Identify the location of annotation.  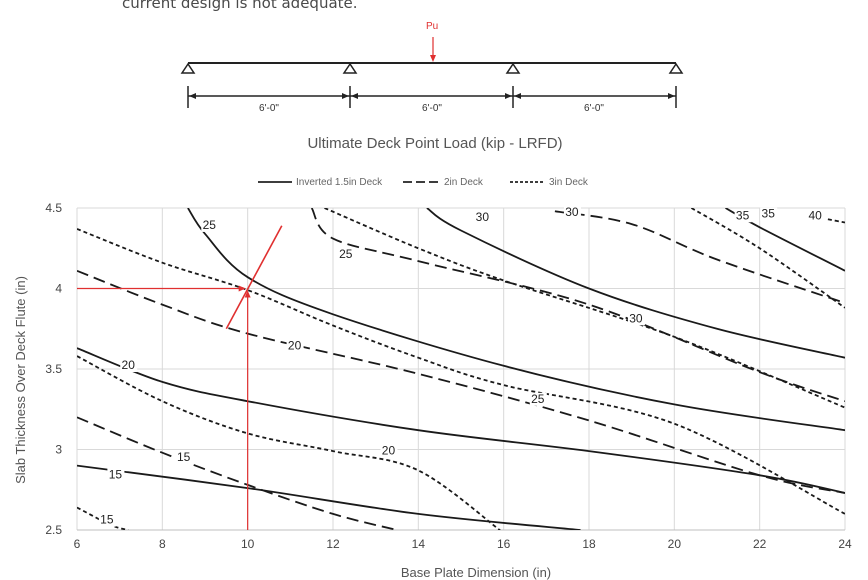
(180, 377).